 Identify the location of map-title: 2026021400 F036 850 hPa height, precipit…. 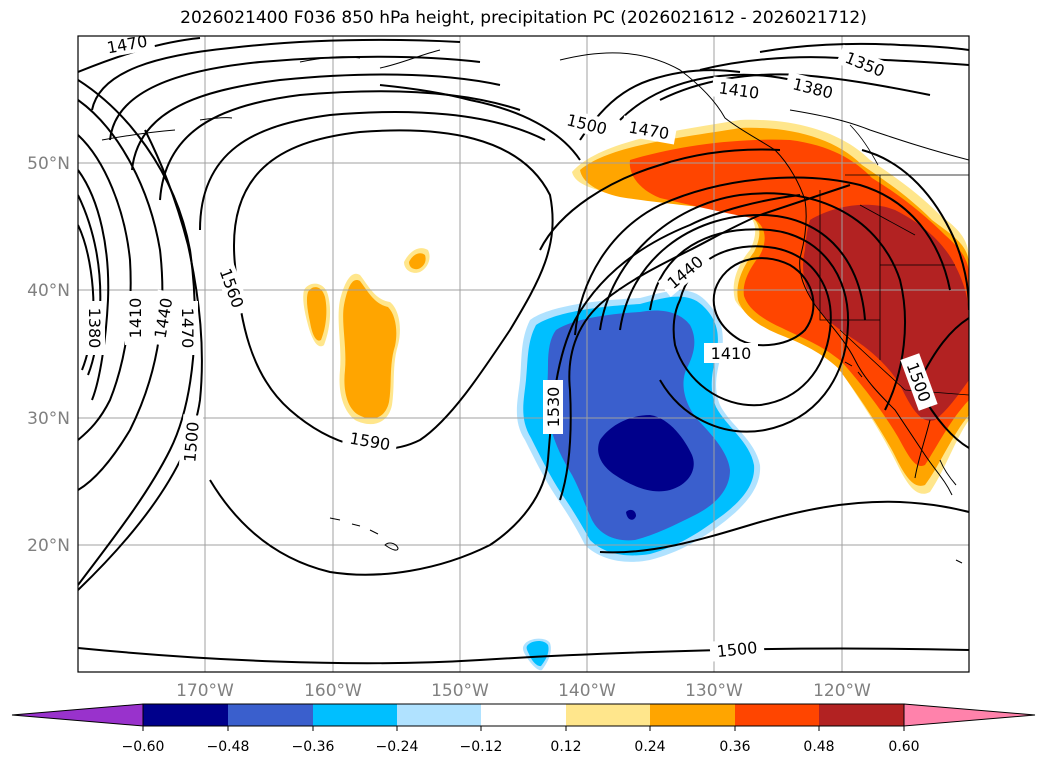
(523, 18).